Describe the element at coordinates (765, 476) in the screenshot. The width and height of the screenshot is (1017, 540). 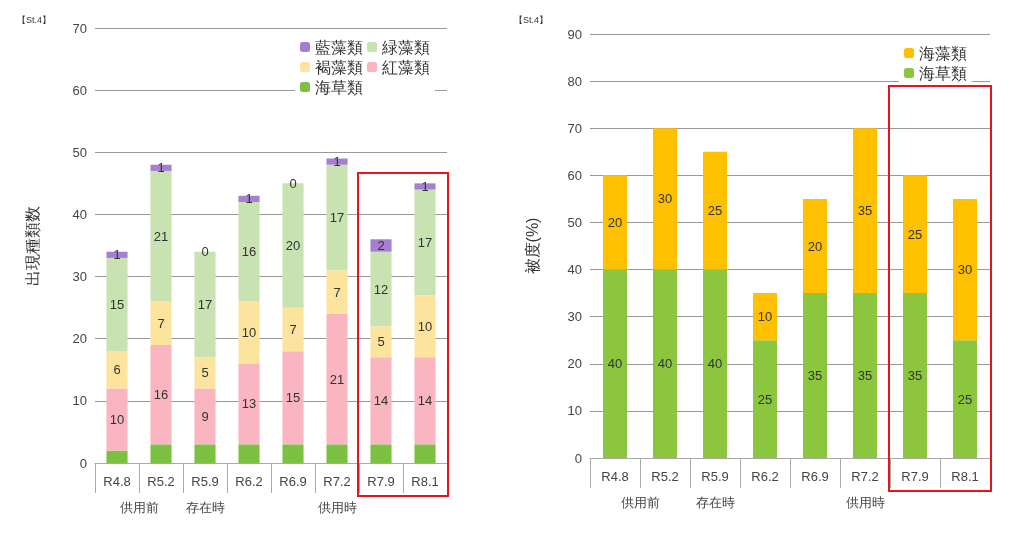
I see `x-tick-label: R6.2` at that location.